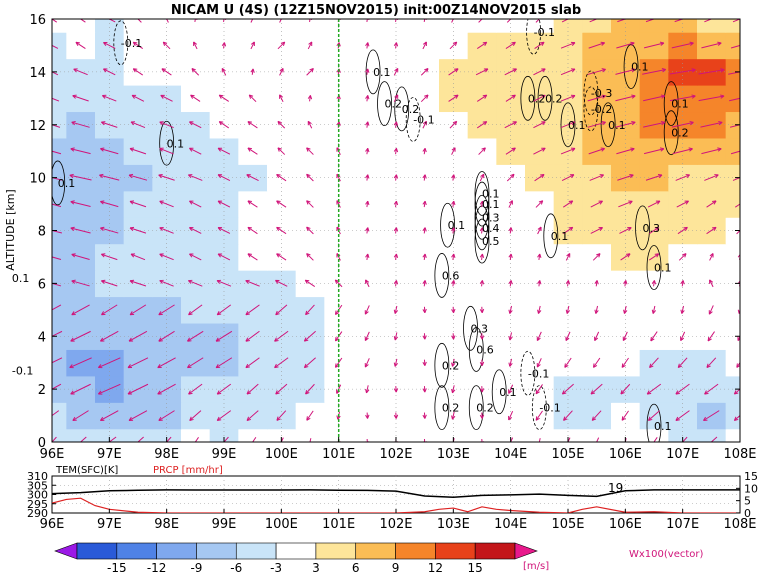 The image size is (767, 575). I want to click on y-tick-label: 0, so click(42, 443).